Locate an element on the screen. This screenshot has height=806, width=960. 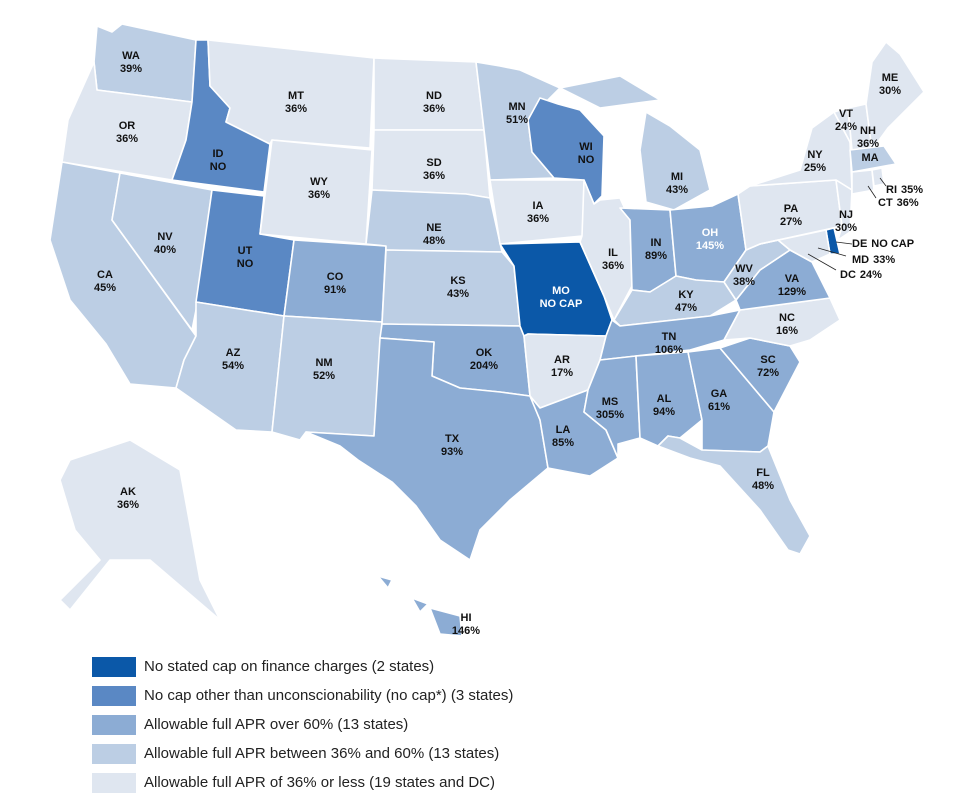
state-value: 48% is located at coordinates (763, 486).